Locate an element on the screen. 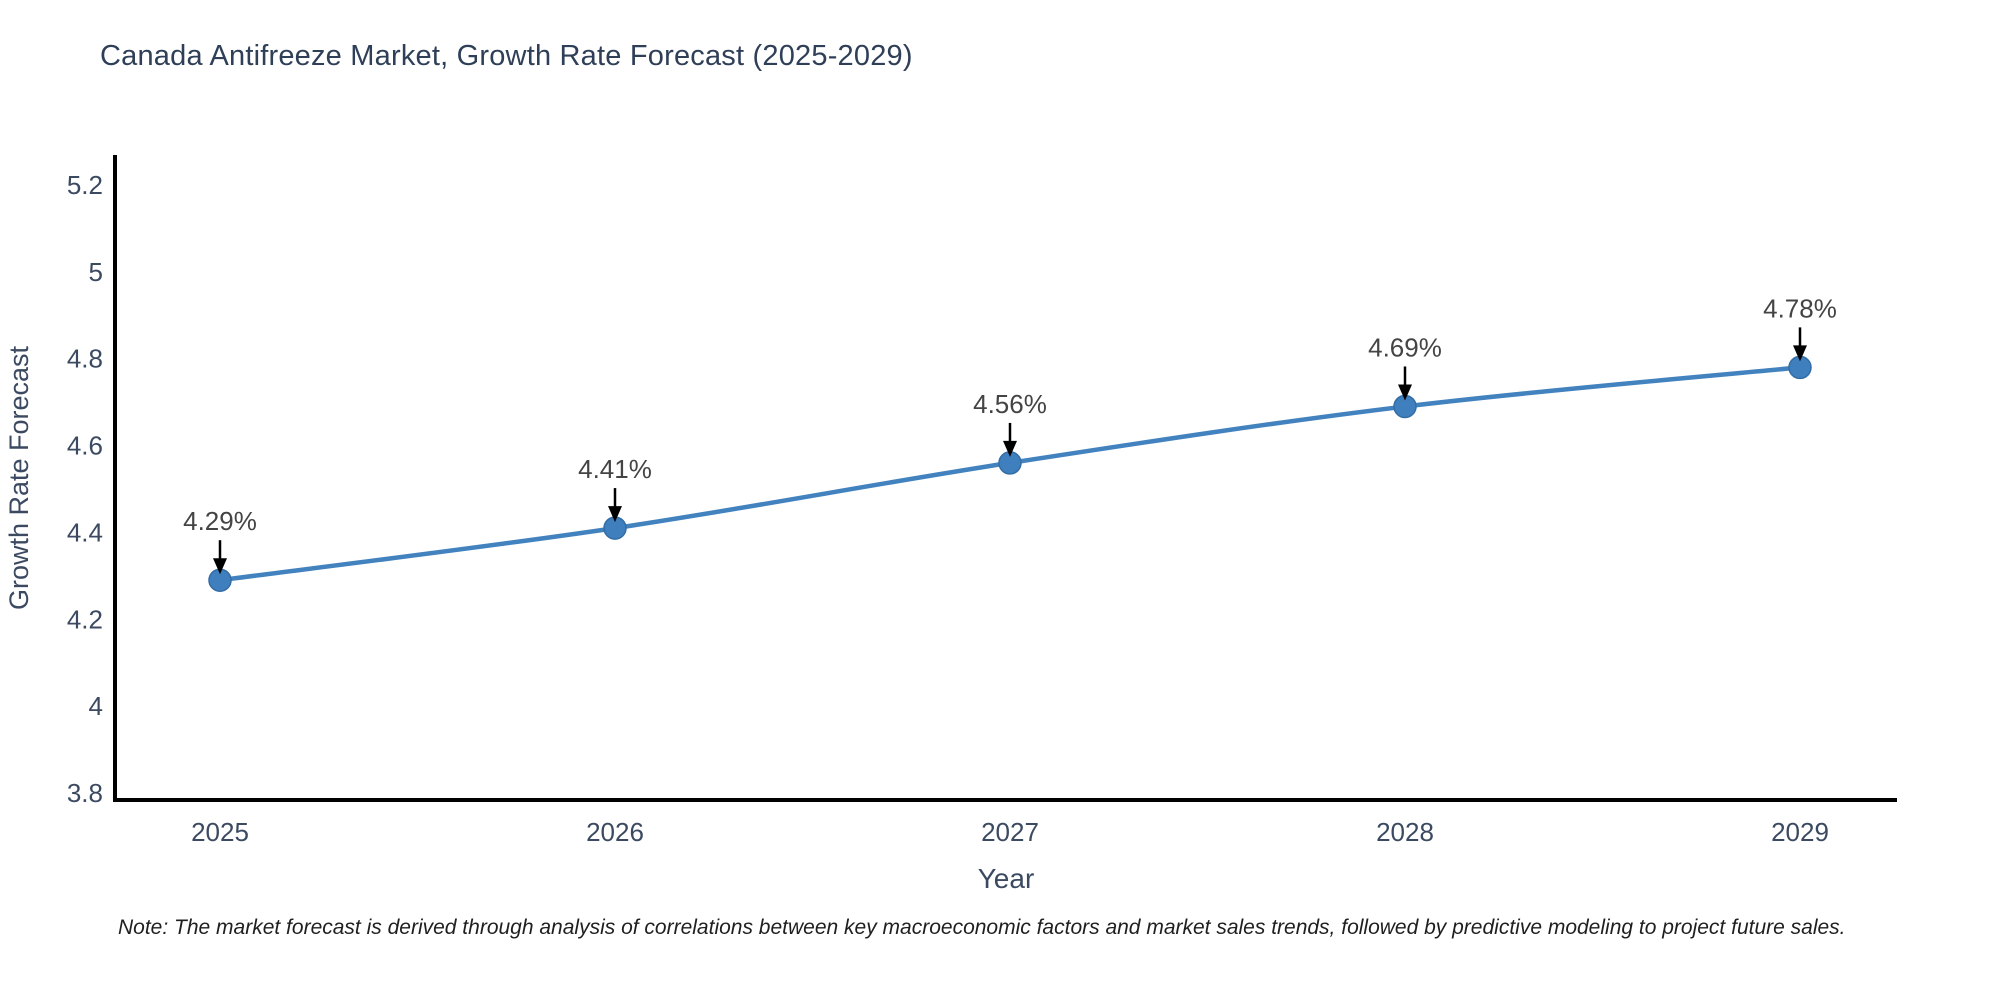 Image resolution: width=2000 pixels, height=1000 pixels. annotation-label: 4.78% is located at coordinates (1800, 308).